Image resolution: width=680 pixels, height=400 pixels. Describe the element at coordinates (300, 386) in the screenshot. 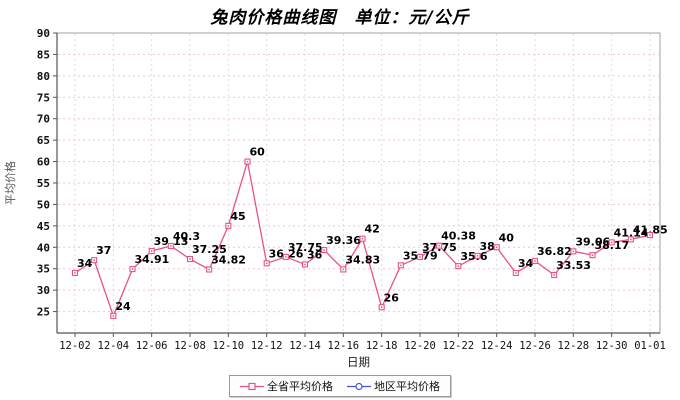

I see `legend-label-province-avg: 全省平均价格` at that location.